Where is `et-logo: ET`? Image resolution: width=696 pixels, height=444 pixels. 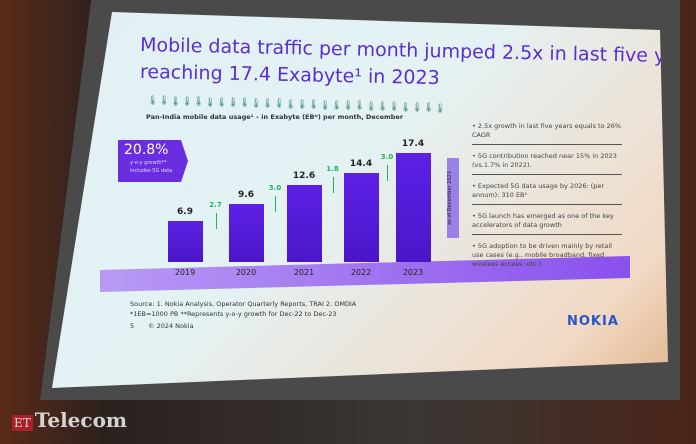 et-logo: ET is located at coordinates (22, 423).